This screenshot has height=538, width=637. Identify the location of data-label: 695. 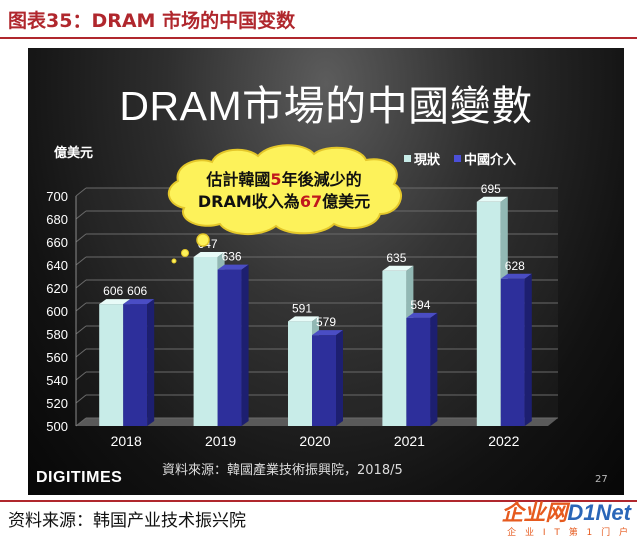
(491, 189).